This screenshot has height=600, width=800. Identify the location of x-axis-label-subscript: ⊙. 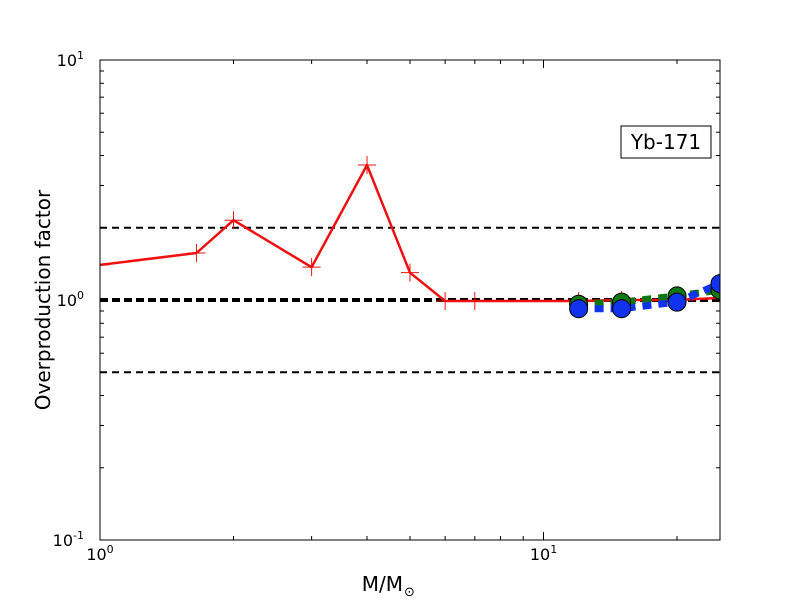
(409, 592).